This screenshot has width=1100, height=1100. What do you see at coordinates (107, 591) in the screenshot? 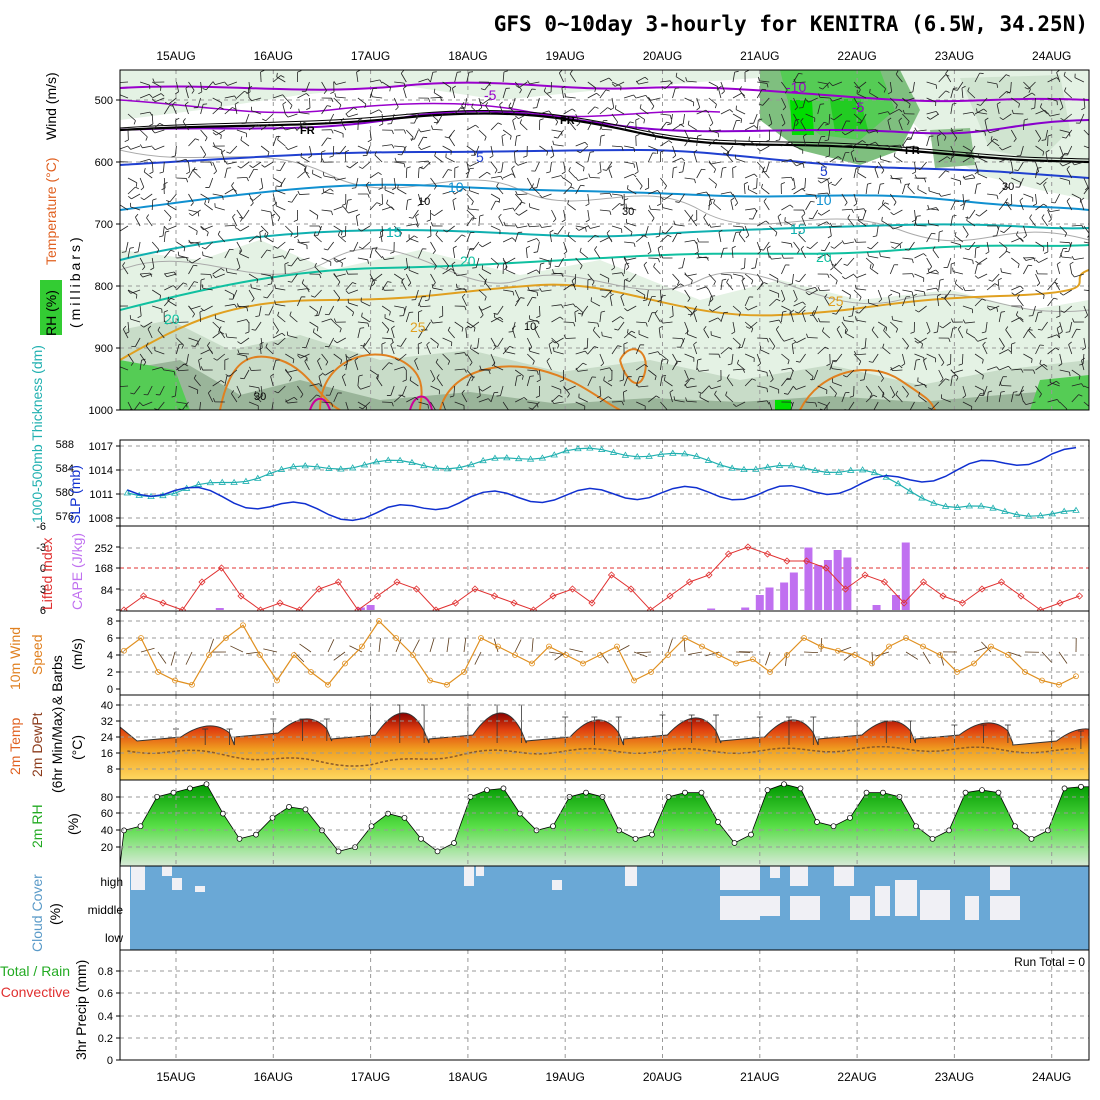
I see `cape-tick: 84` at bounding box center [107, 591].